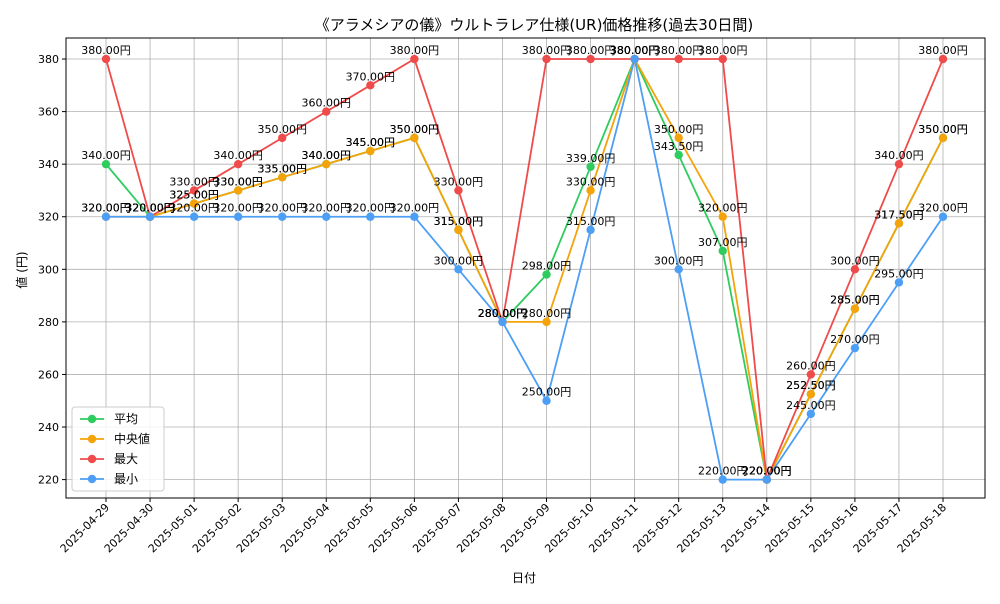  What do you see at coordinates (899, 214) in the screenshot?
I see `data-label: 317.50円` at bounding box center [899, 214].